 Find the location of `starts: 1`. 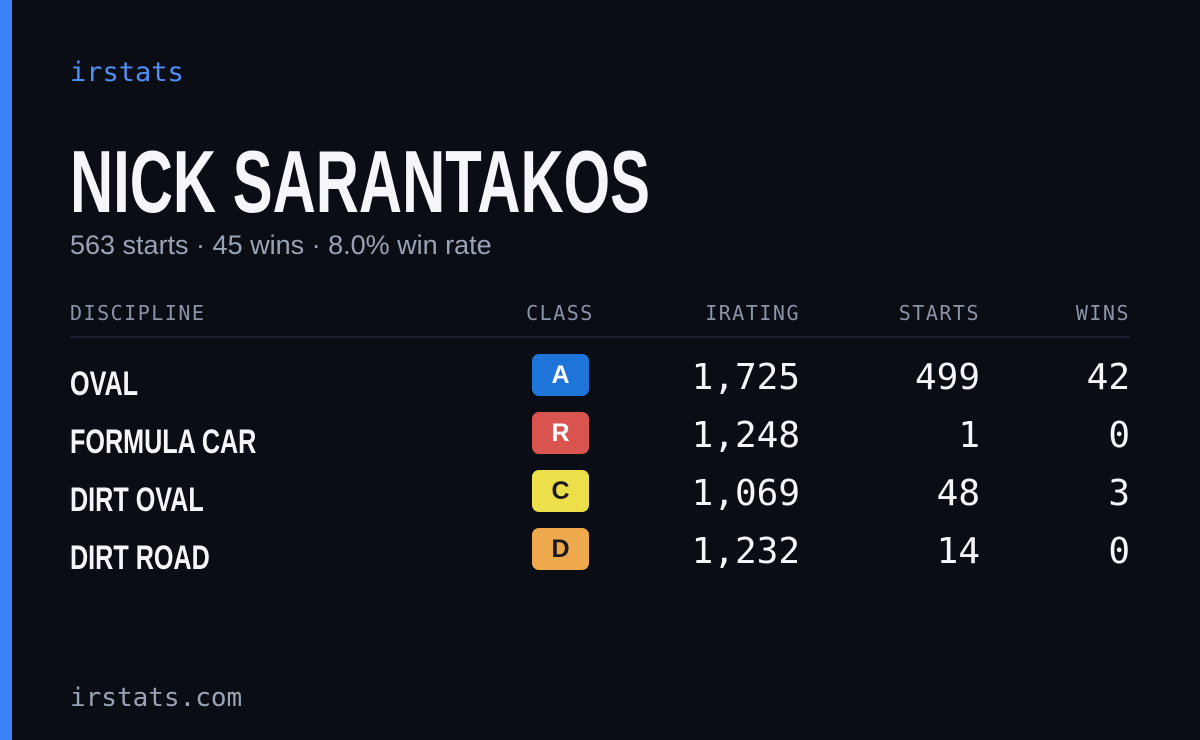

starts: 1 is located at coordinates (969, 435).